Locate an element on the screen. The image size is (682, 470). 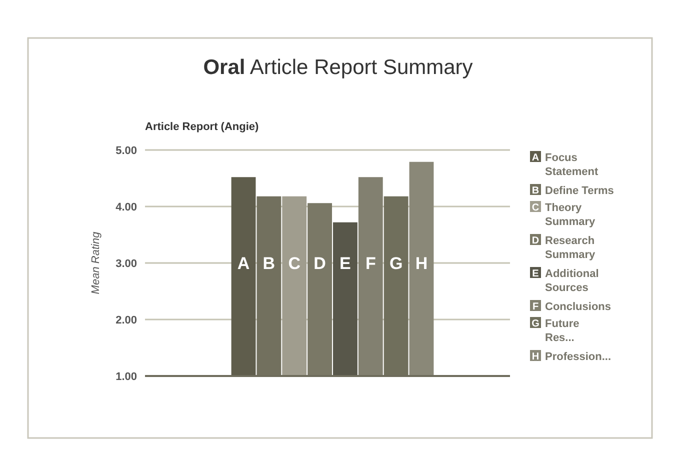
text: D is located at coordinates (536, 241).